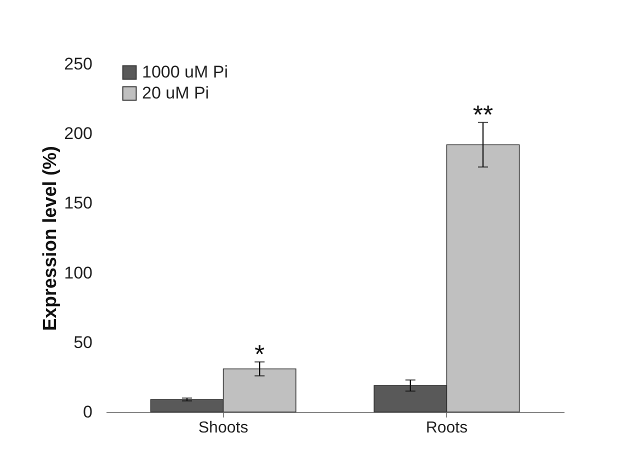  What do you see at coordinates (83, 342) in the screenshot?
I see `y-tick-label: 50` at bounding box center [83, 342].